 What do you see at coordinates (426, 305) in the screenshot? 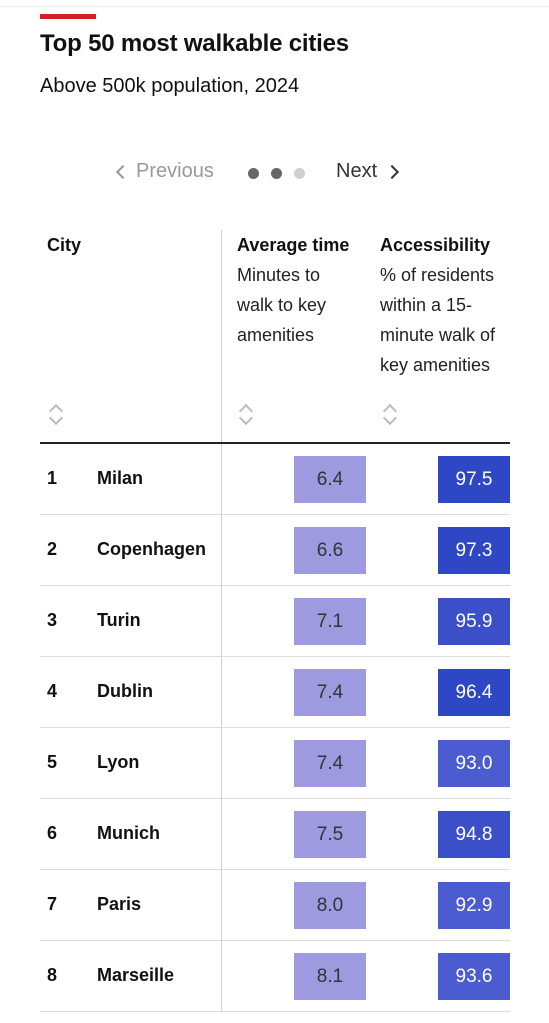
I see `column-desc-line: within a 15-` at bounding box center [426, 305].